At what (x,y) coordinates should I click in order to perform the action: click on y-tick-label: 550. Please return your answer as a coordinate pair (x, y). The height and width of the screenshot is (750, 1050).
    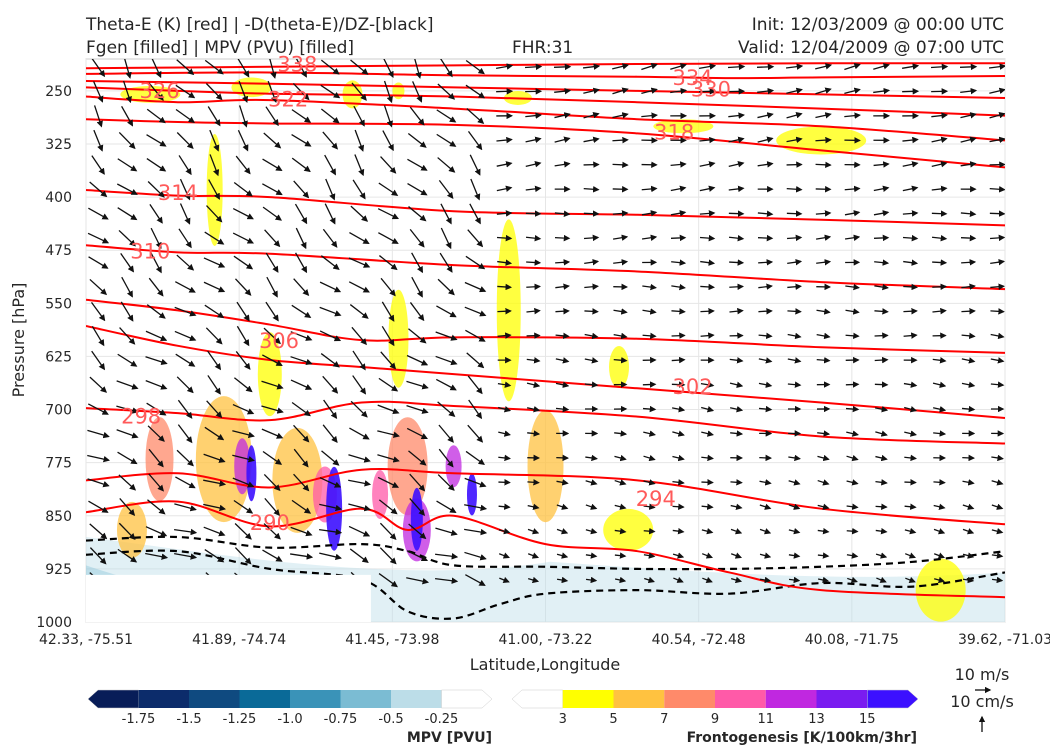
    Looking at the image, I should click on (58, 304).